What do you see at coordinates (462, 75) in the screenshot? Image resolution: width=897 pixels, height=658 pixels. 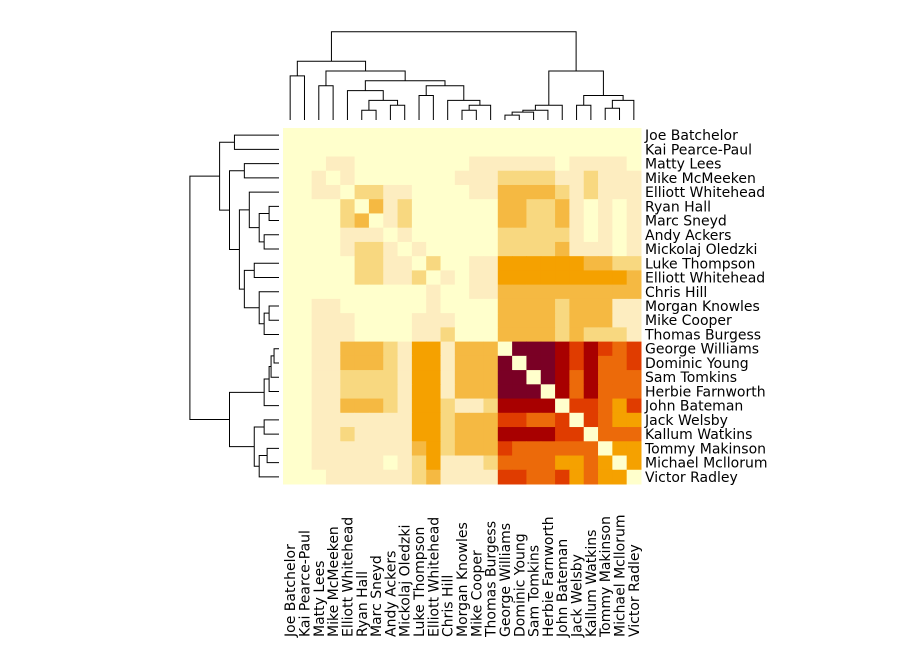 I see `column-dendrogram` at bounding box center [462, 75].